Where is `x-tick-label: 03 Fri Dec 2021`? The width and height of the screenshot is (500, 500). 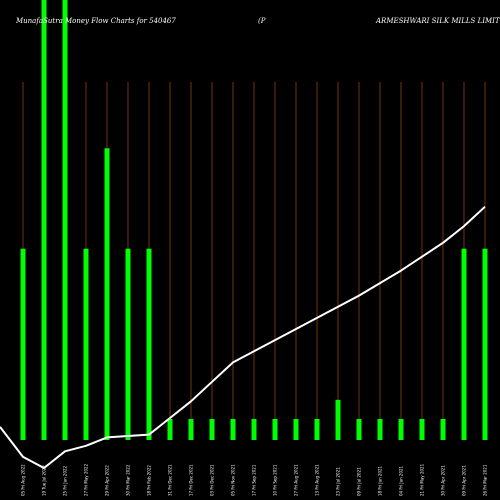 x-tick-label: 03 Fri Dec 2021 is located at coordinates (212, 480).